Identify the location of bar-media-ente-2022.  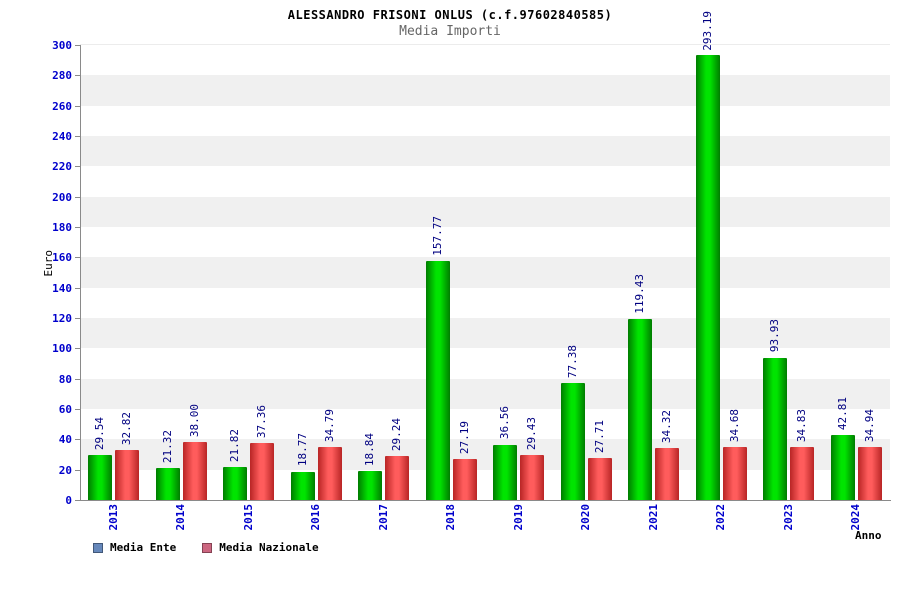
(707, 277).